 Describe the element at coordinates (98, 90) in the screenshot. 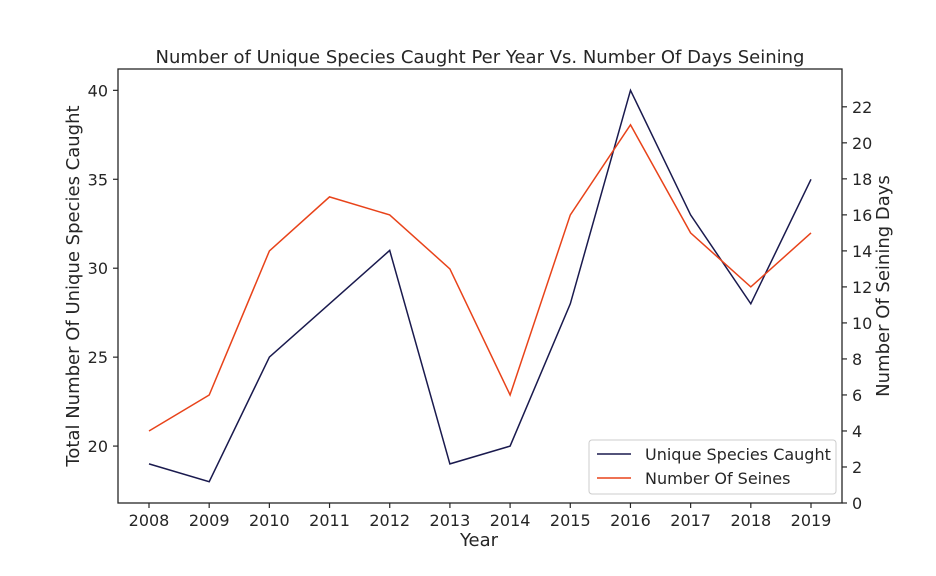

I see `left-tick-label: 40` at that location.